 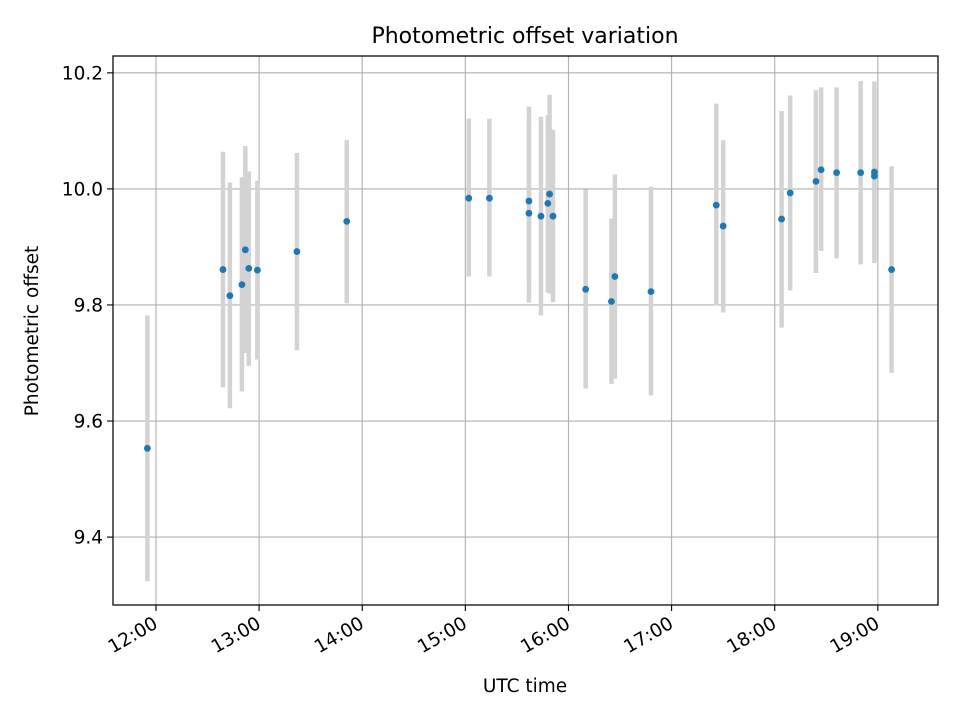 What do you see at coordinates (88, 538) in the screenshot?
I see `y-tick-label: 9.4` at bounding box center [88, 538].